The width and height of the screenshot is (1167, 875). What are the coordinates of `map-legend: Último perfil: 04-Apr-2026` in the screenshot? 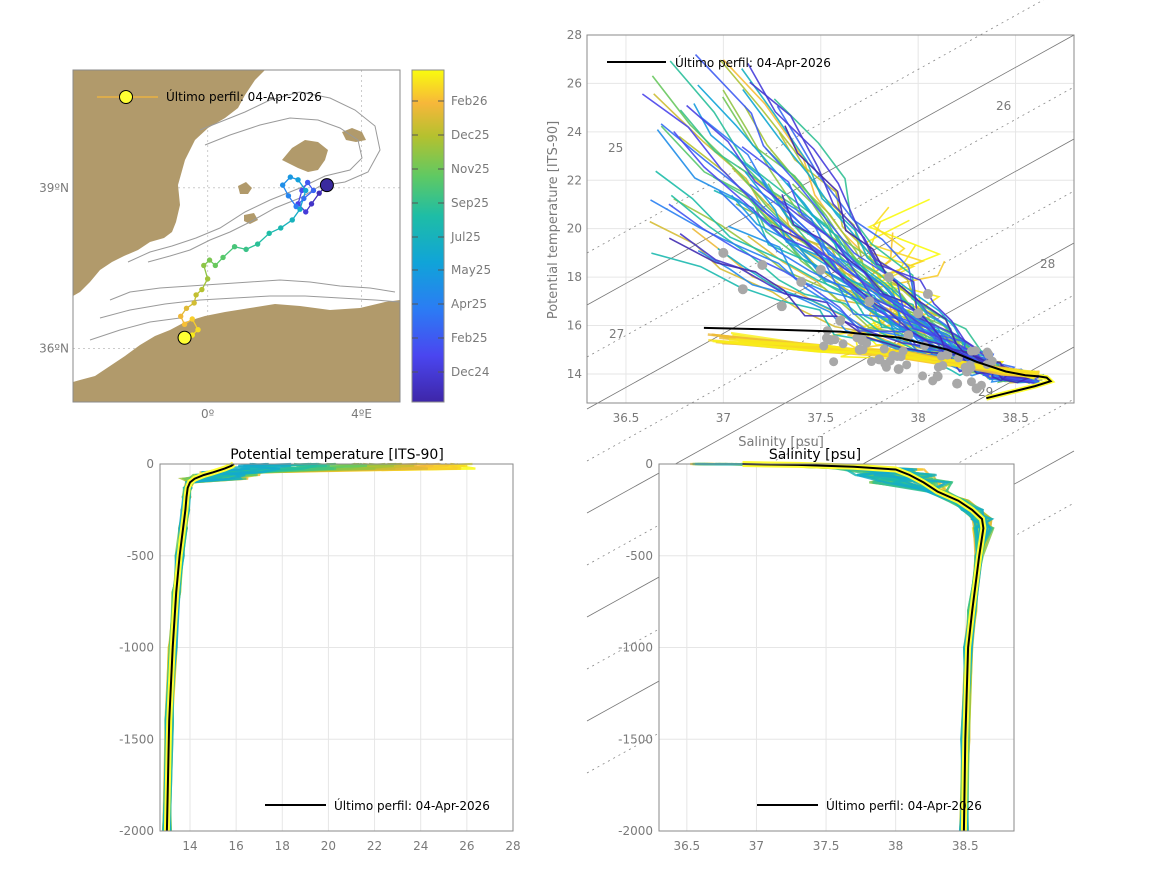 It's located at (209, 96).